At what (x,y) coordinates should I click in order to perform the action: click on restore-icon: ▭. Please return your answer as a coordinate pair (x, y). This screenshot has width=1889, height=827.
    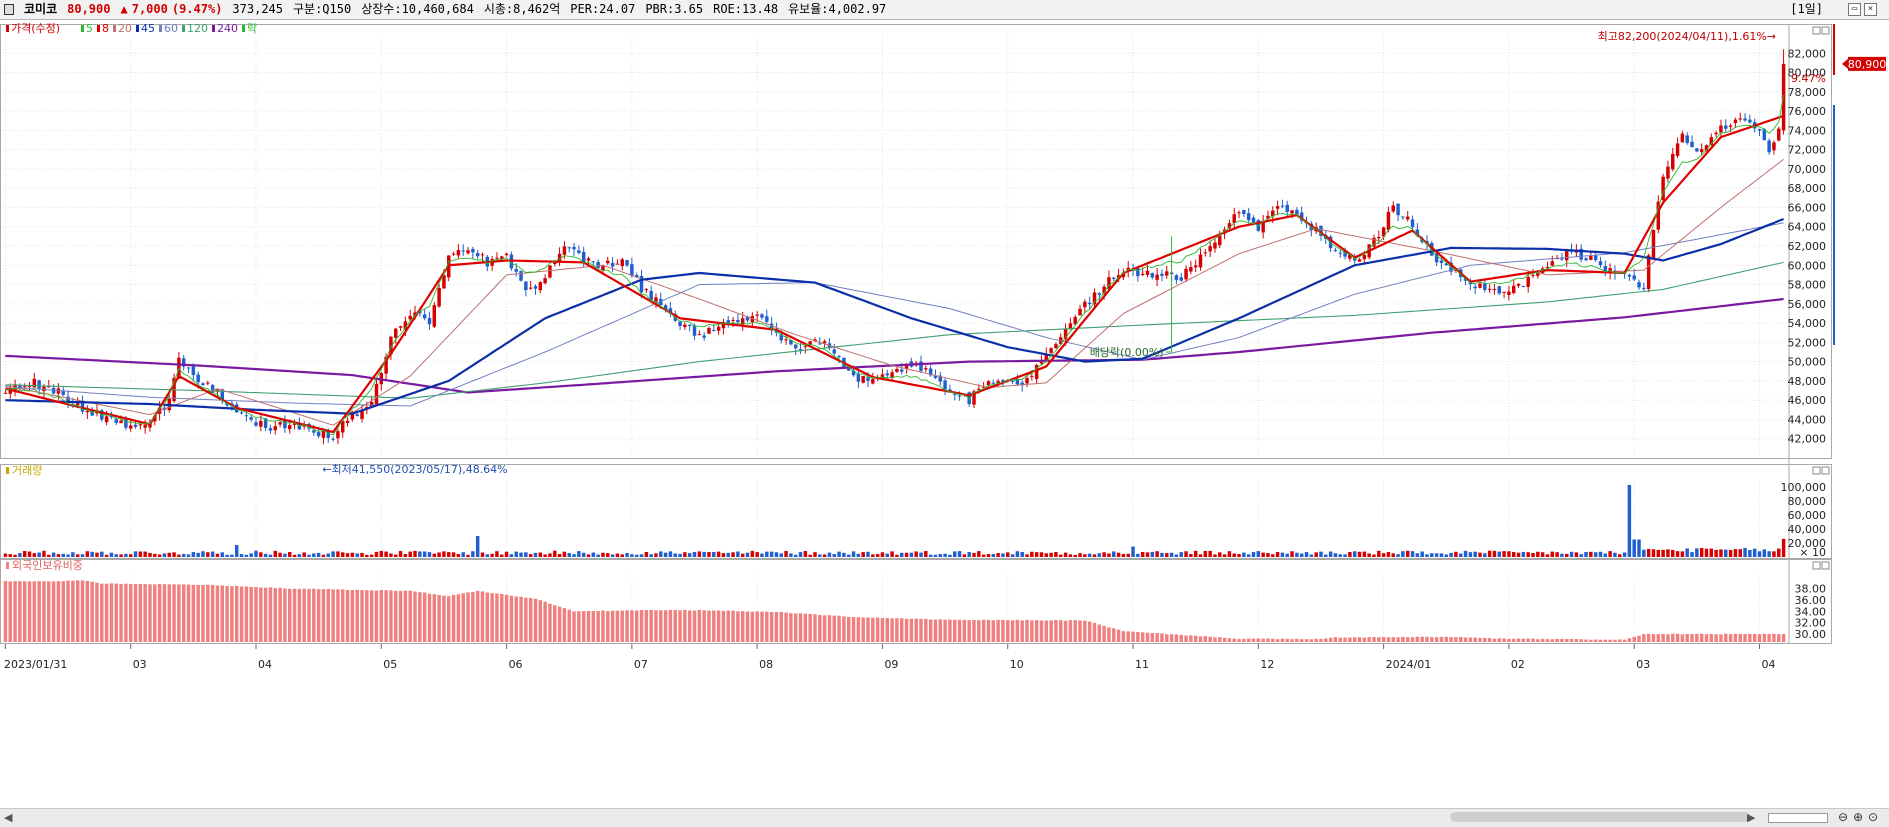
    Looking at the image, I should click on (1854, 9).